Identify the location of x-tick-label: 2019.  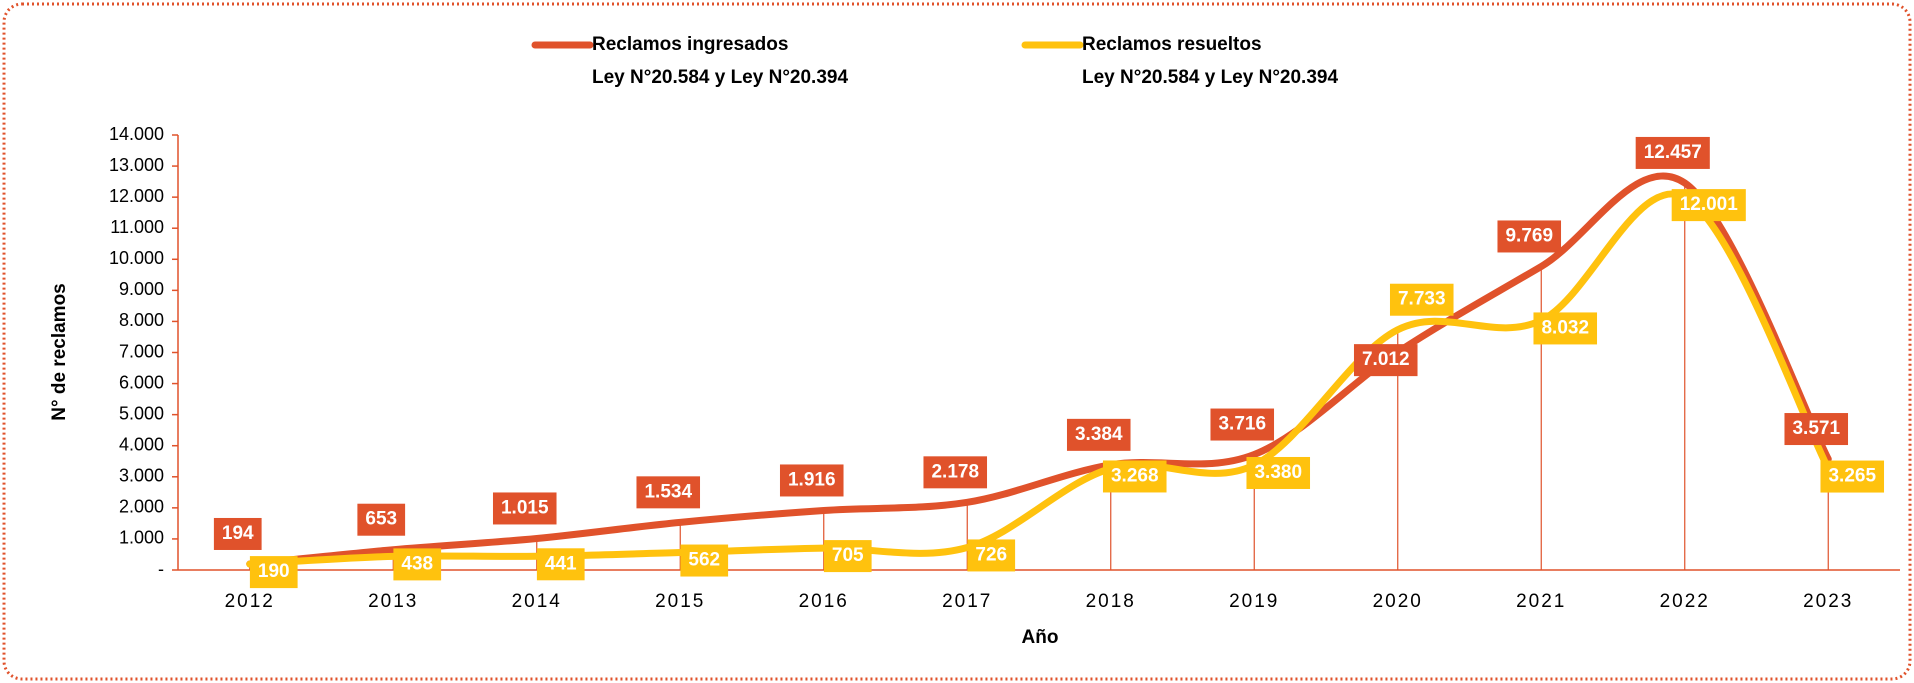
(1254, 601).